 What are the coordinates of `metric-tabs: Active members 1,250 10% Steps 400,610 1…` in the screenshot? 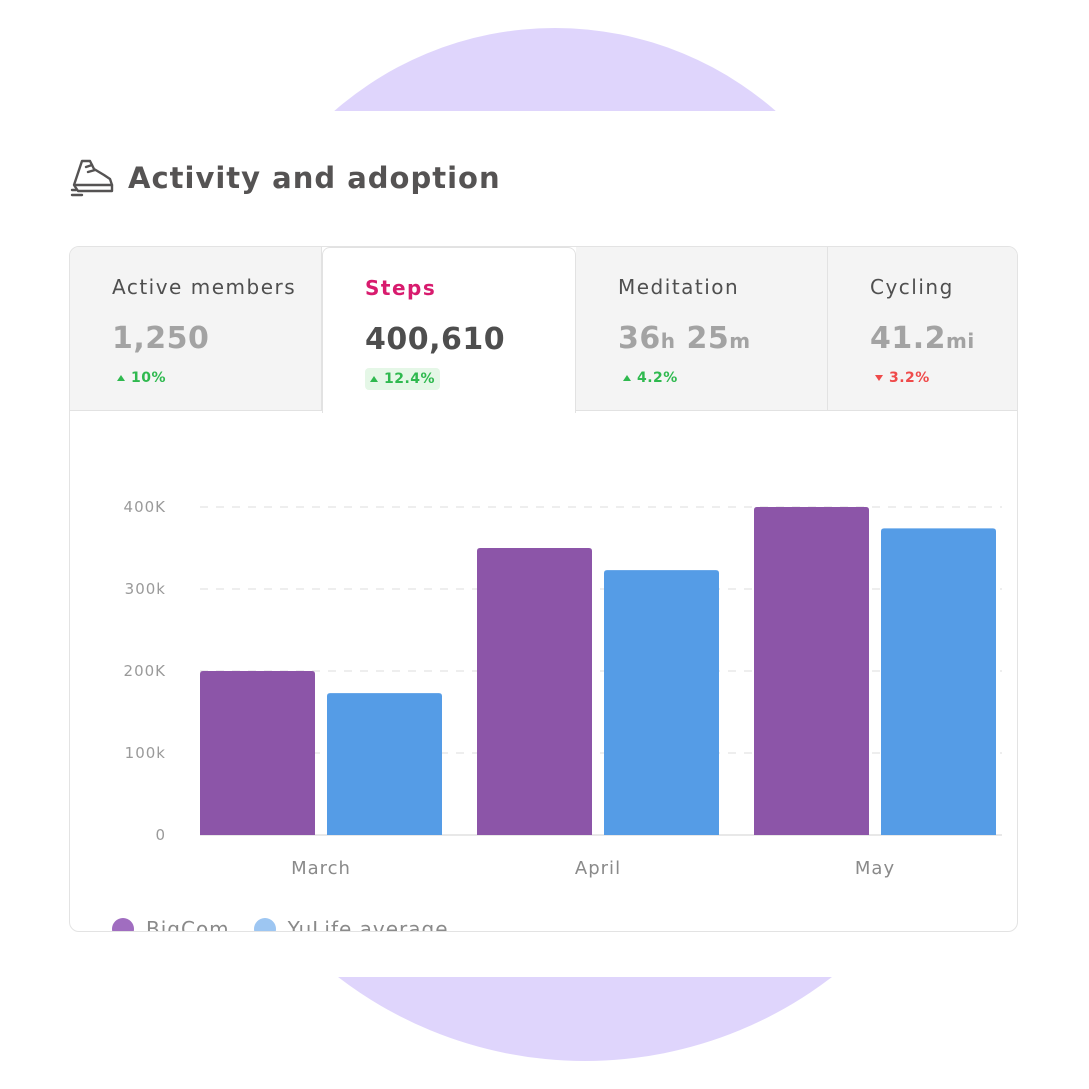 It's located at (543, 330).